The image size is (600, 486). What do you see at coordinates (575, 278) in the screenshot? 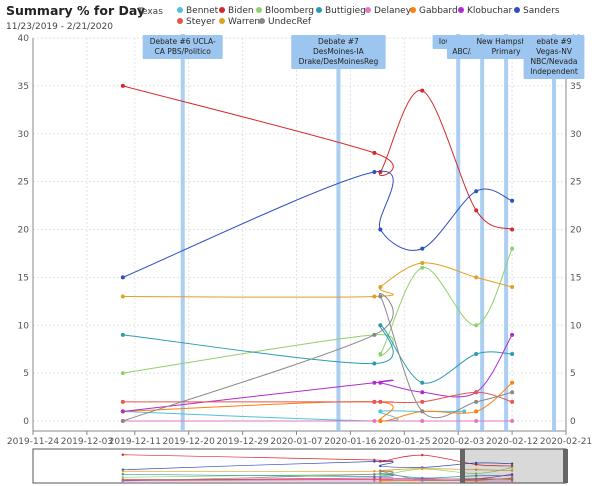
I see `y-tick-label-right: 15` at bounding box center [575, 278].